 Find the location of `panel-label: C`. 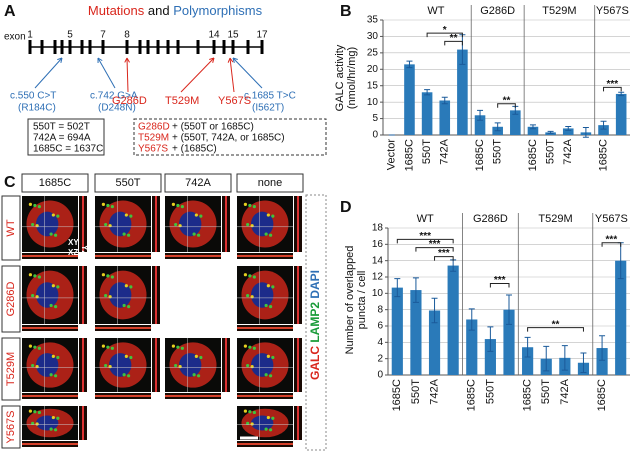

panel-label: C is located at coordinates (10, 182).